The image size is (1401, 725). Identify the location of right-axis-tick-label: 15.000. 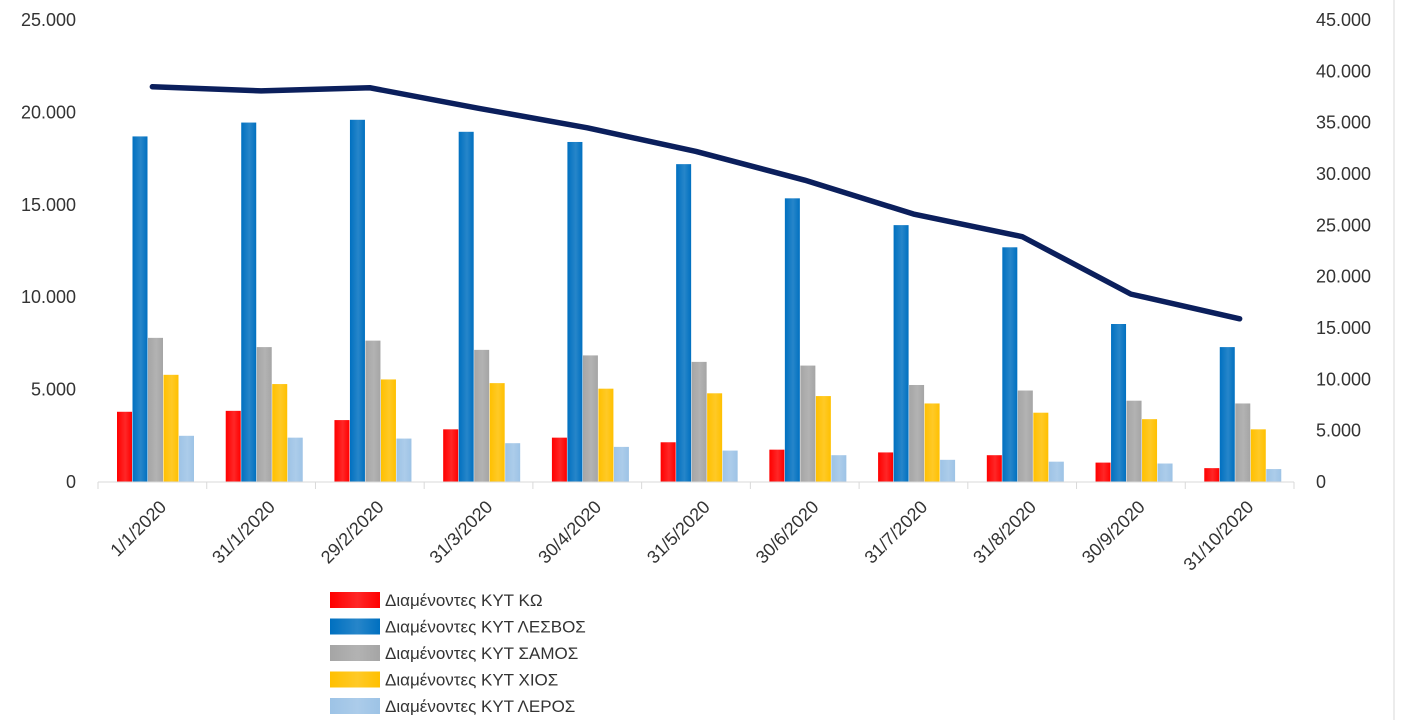
(1343, 328).